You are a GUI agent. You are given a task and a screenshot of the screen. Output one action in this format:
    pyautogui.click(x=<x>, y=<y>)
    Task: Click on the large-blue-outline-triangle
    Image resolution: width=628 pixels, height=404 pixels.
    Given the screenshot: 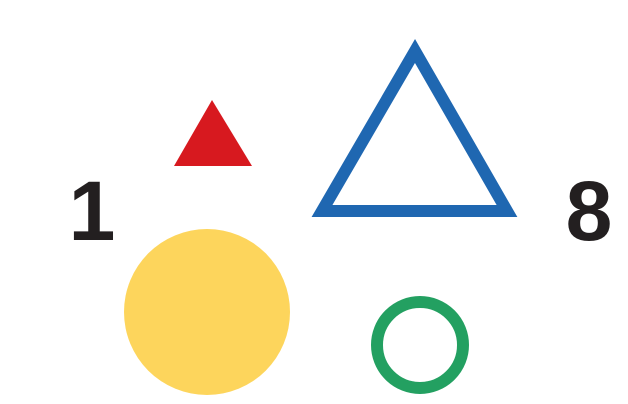 What is the action you would take?
    pyautogui.click(x=414, y=128)
    